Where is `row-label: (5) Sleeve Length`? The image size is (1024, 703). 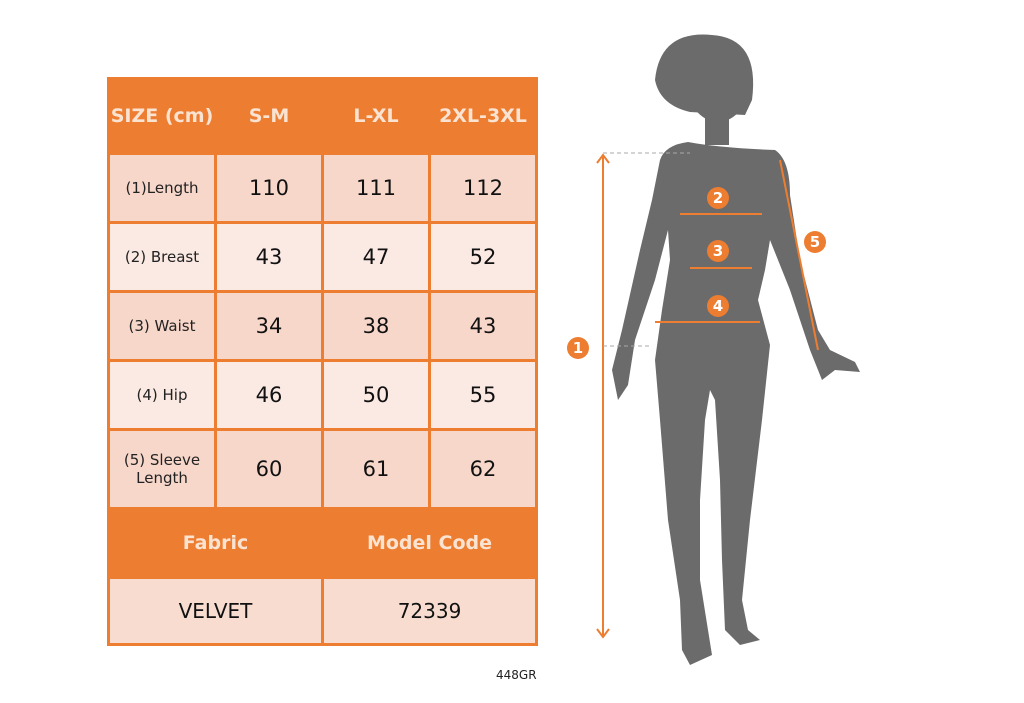 row-label: (5) Sleeve Length is located at coordinates (162, 469).